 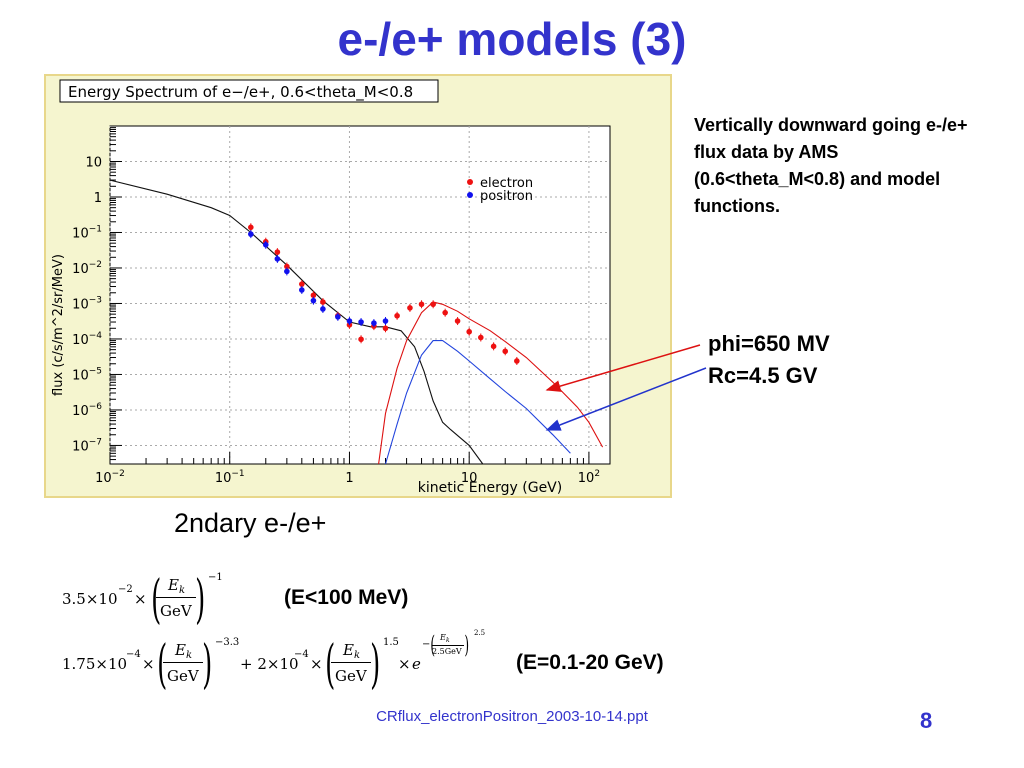 I want to click on x-tick-label: 1, so click(x=349, y=478).